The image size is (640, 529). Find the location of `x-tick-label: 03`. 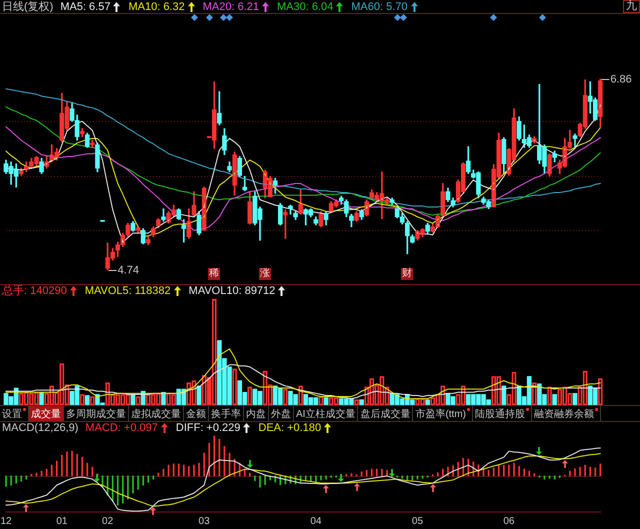

x-tick-label: 03 is located at coordinates (204, 521).